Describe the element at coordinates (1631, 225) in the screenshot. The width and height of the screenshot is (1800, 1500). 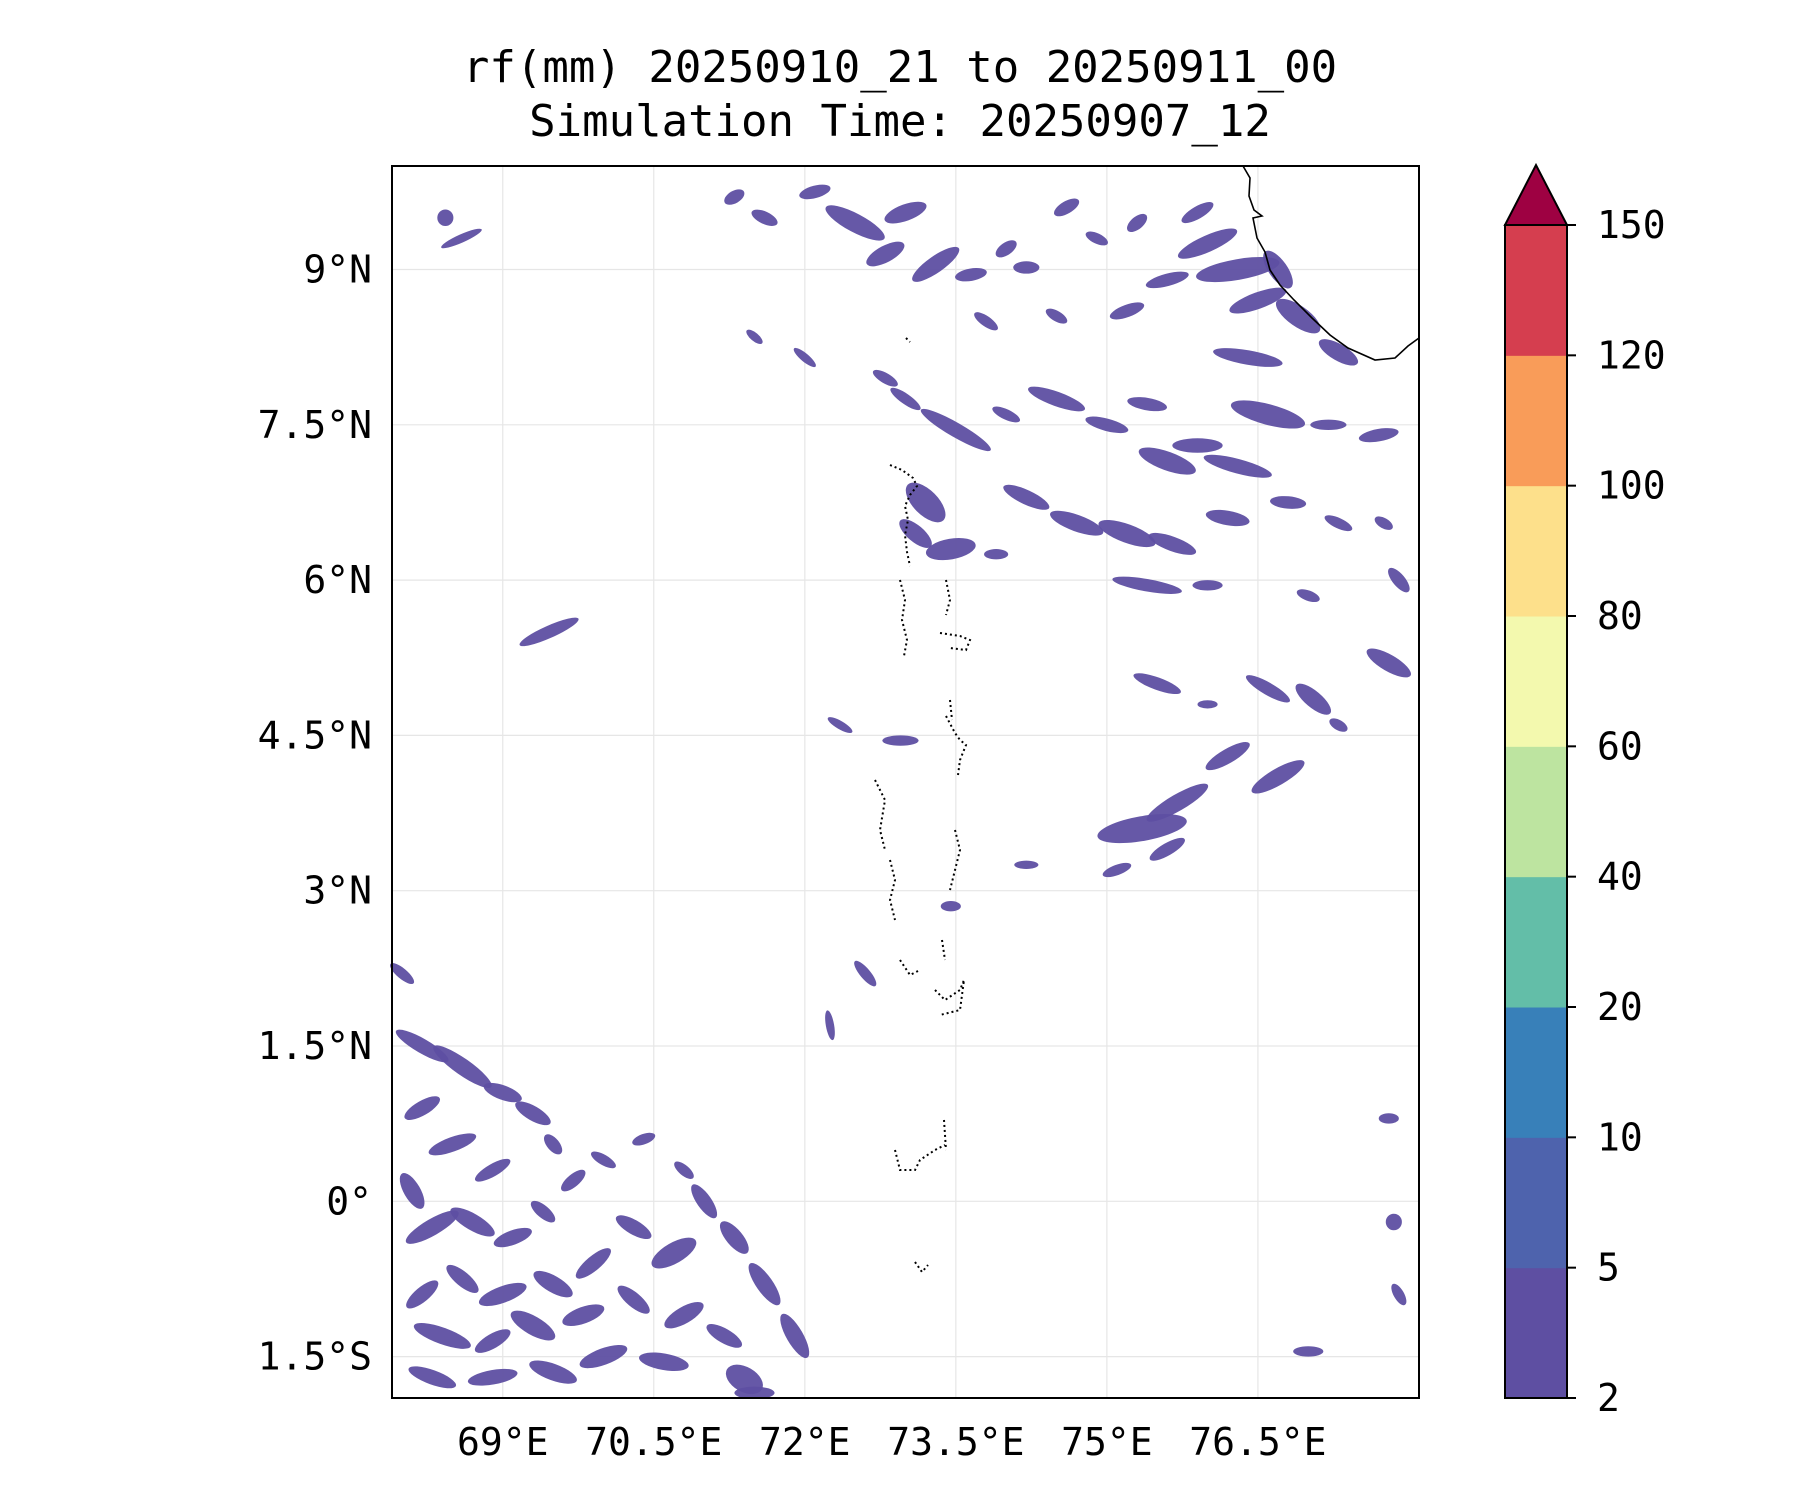
I see `colorbar-tick-label: 150` at that location.